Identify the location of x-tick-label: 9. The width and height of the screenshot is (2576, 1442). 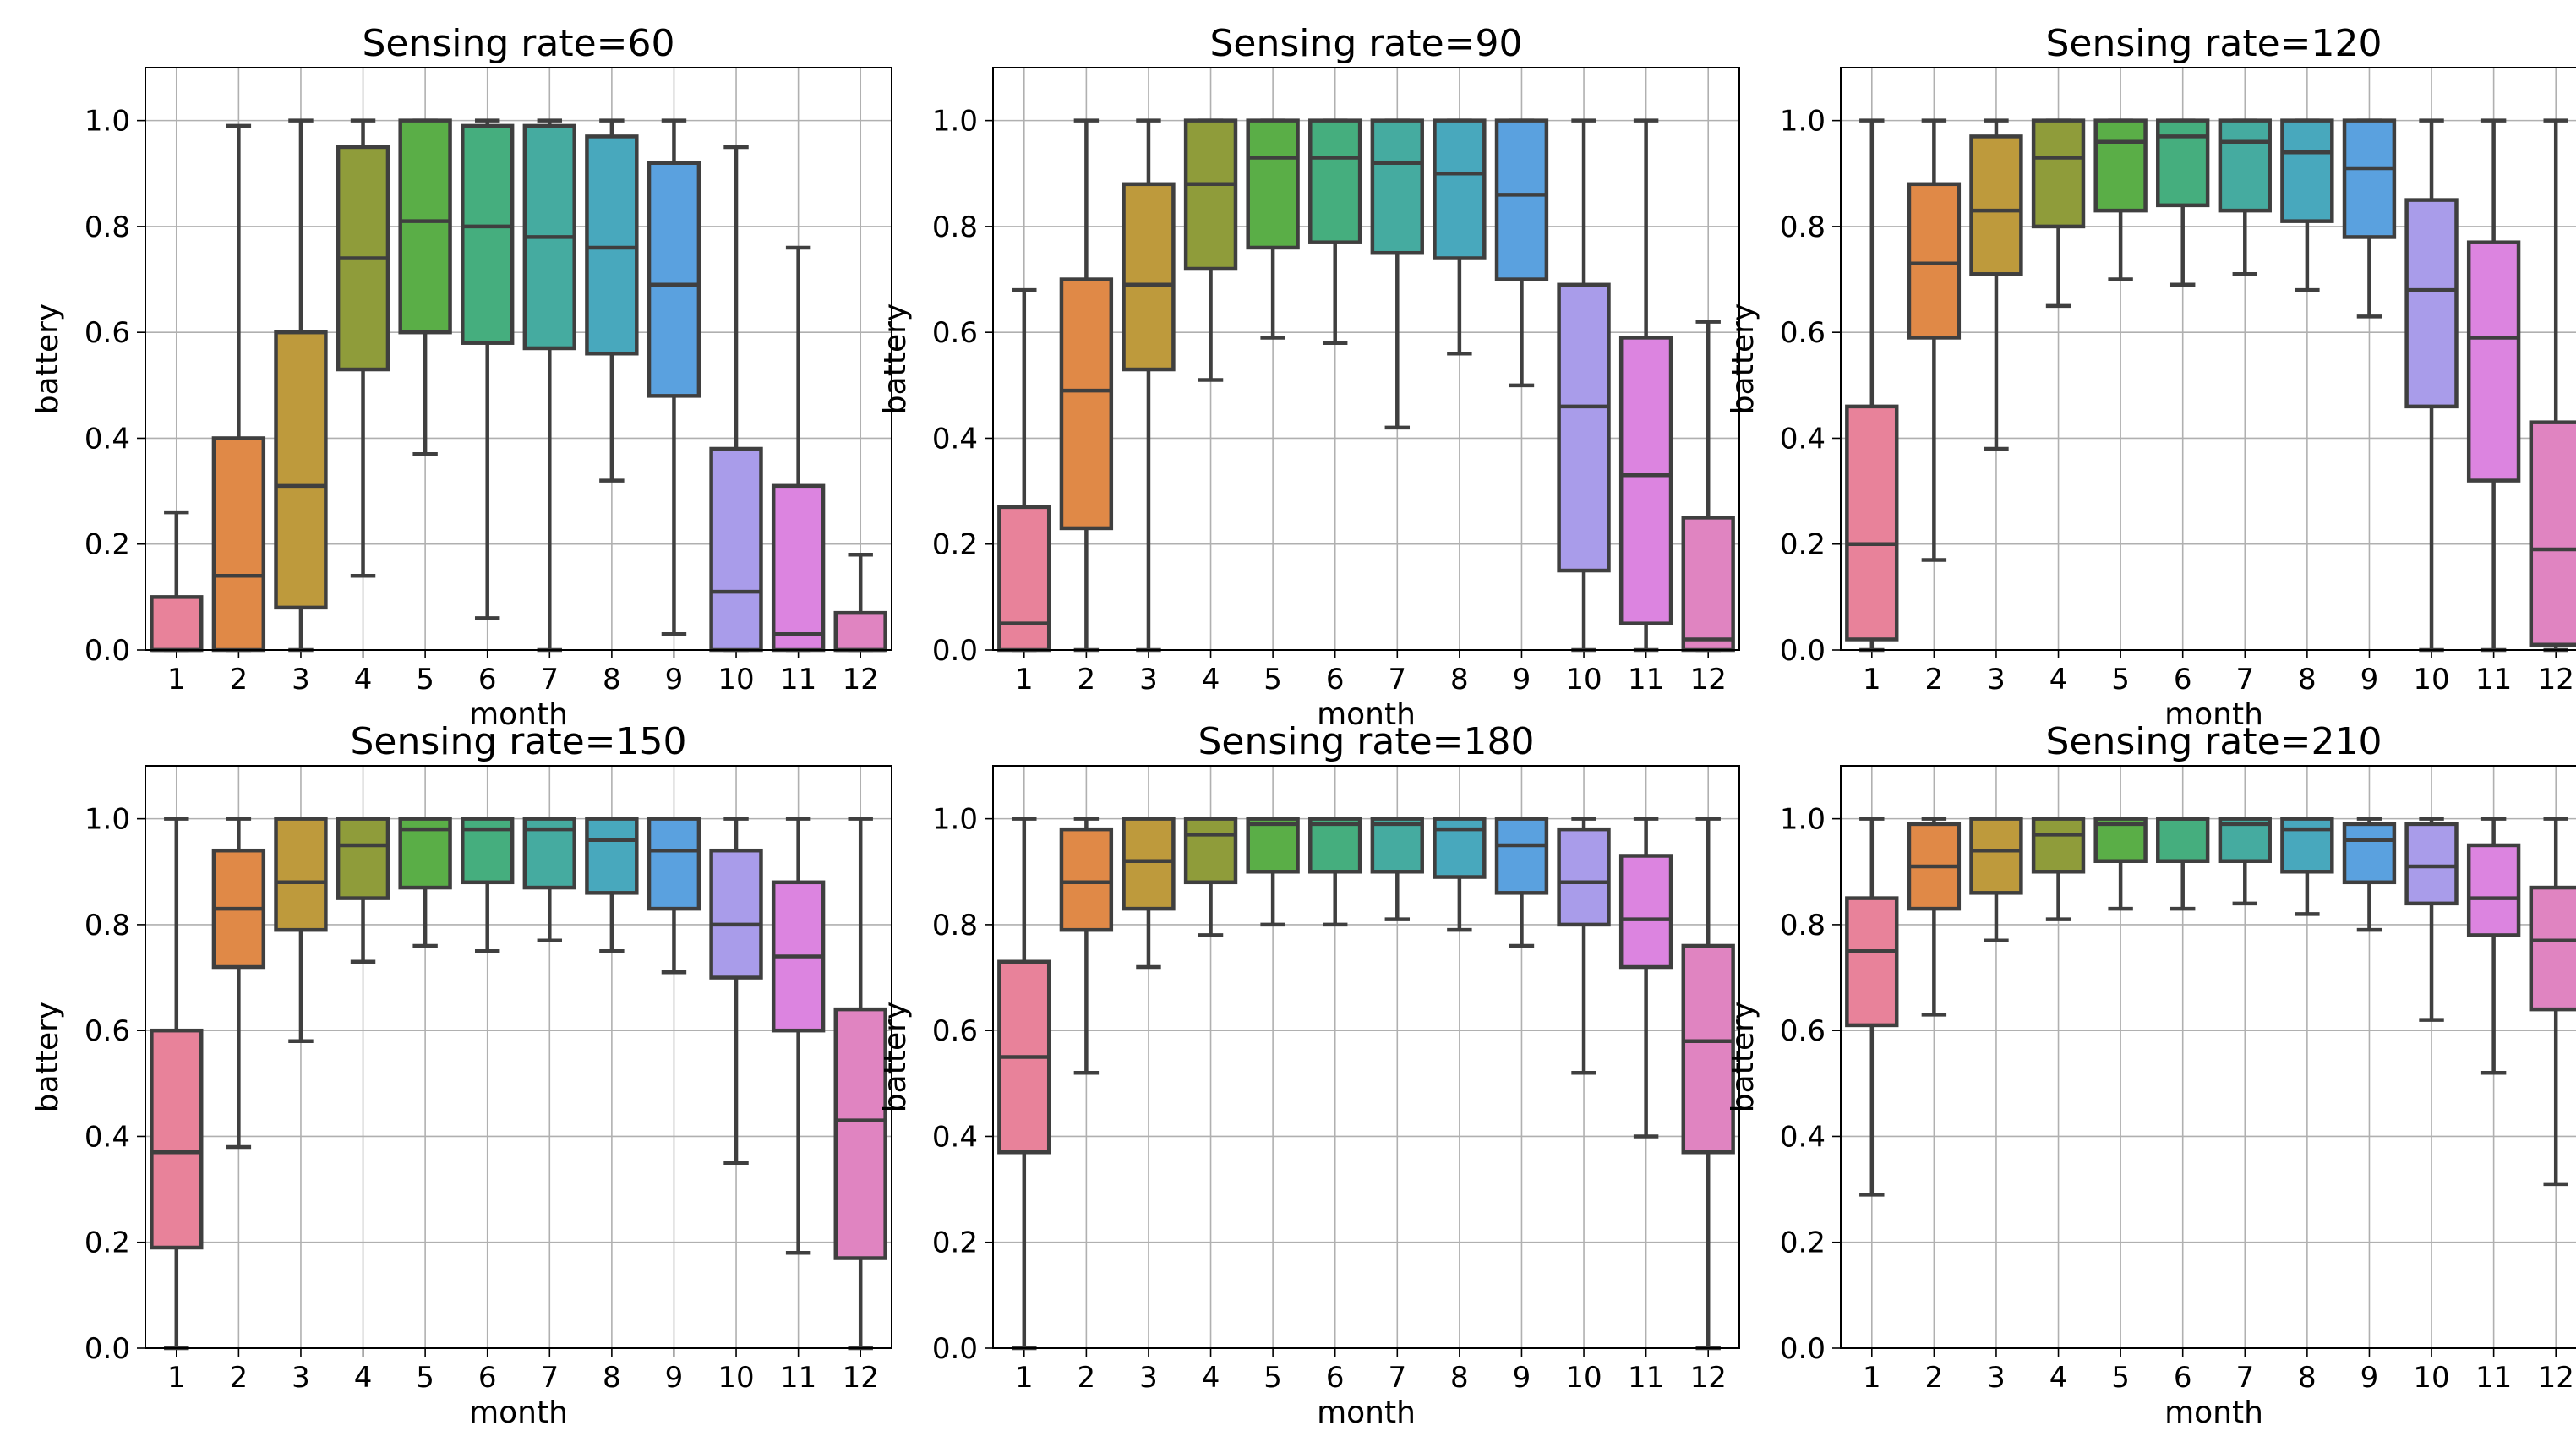
(2369, 679).